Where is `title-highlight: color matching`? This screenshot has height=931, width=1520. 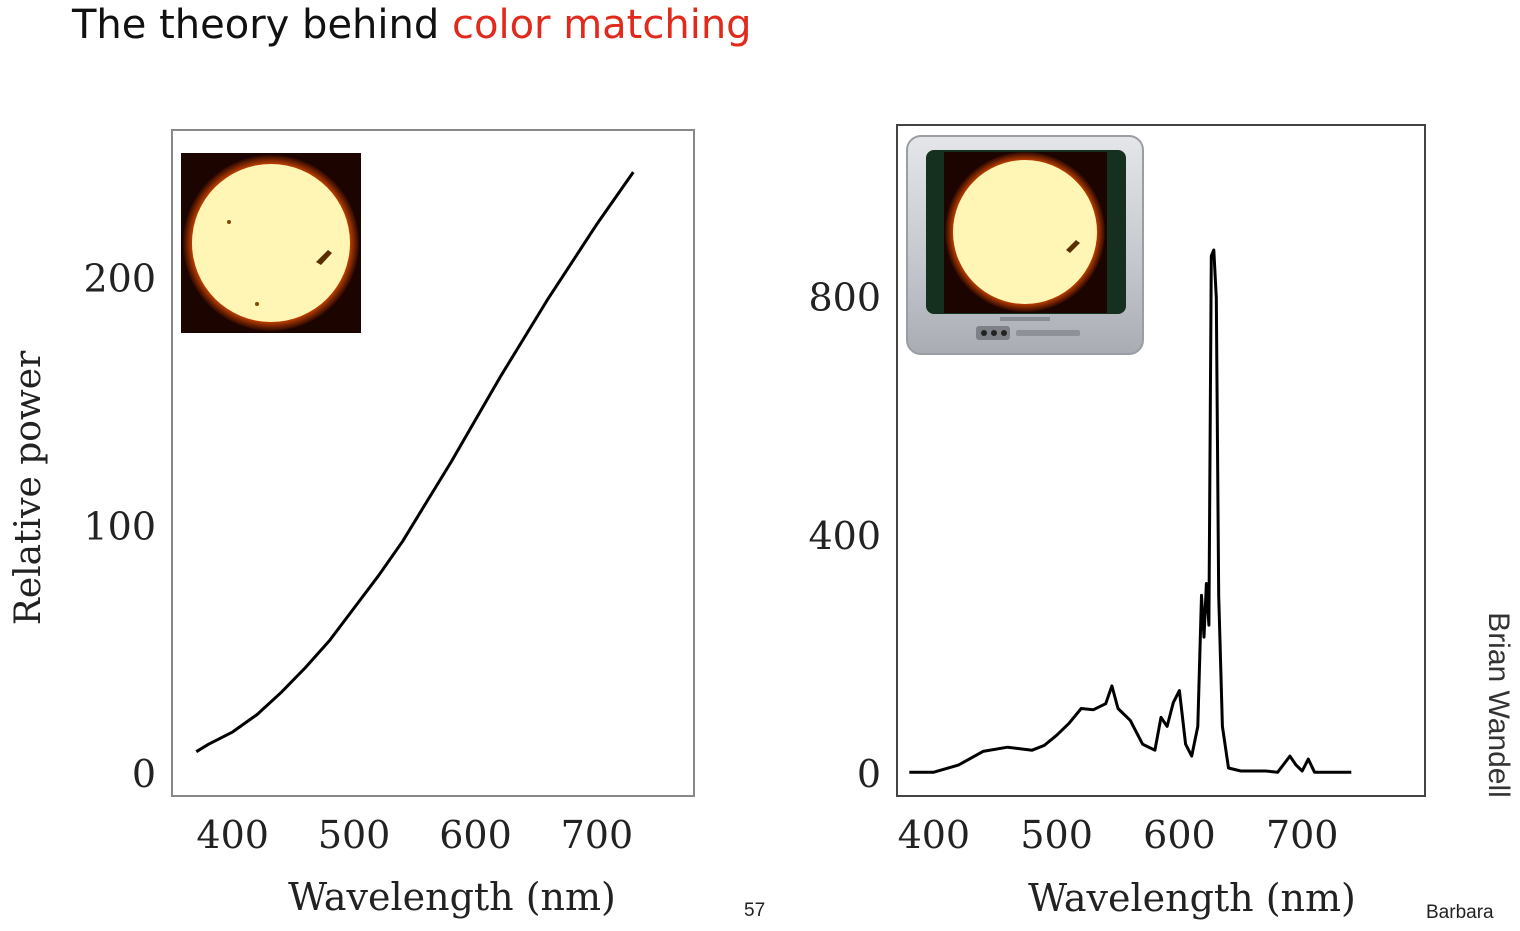
title-highlight: color matching is located at coordinates (601, 25).